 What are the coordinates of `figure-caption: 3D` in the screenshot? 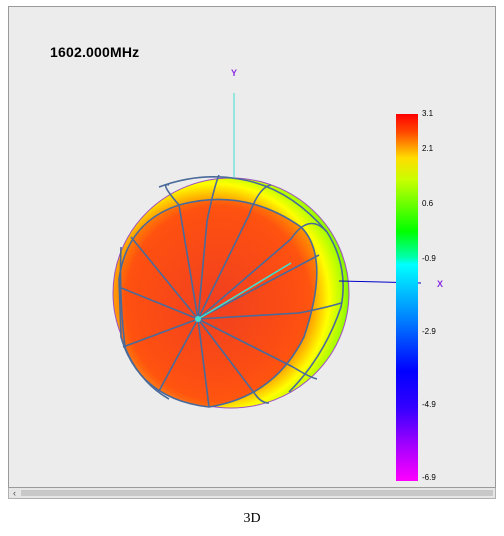 It's located at (252, 518).